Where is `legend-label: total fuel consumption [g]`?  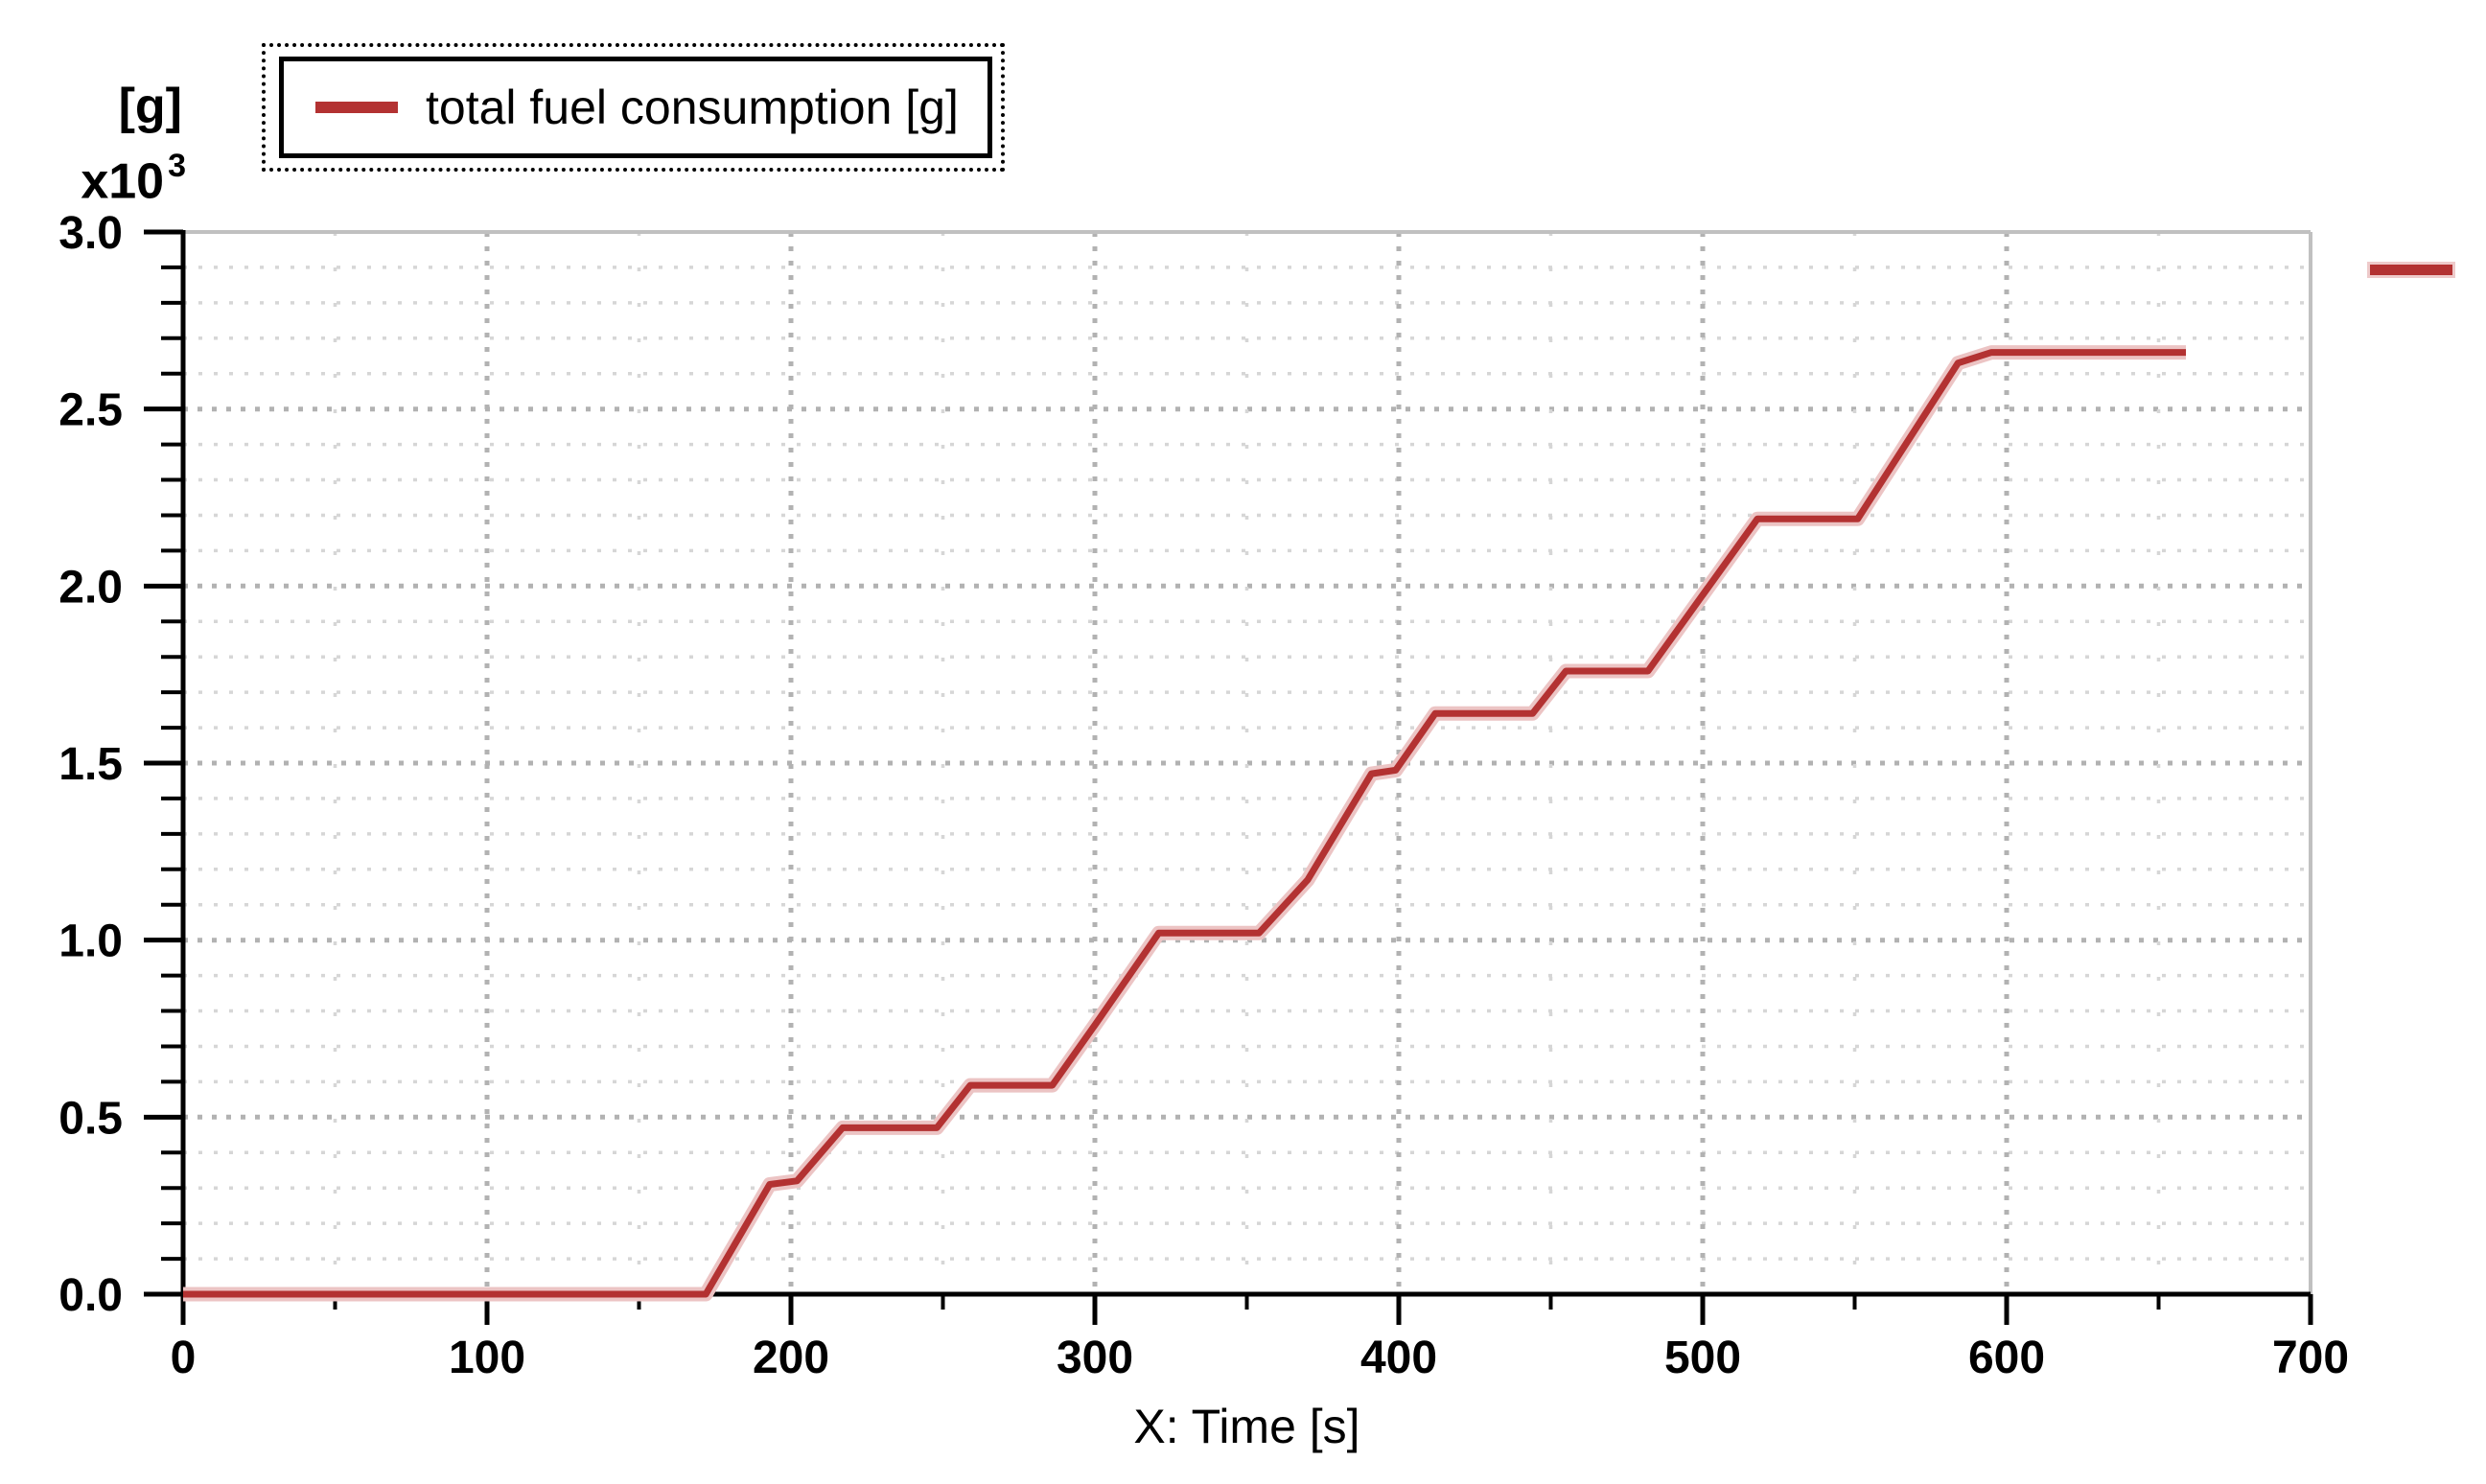 legend-label: total fuel consumption [g] is located at coordinates (692, 108).